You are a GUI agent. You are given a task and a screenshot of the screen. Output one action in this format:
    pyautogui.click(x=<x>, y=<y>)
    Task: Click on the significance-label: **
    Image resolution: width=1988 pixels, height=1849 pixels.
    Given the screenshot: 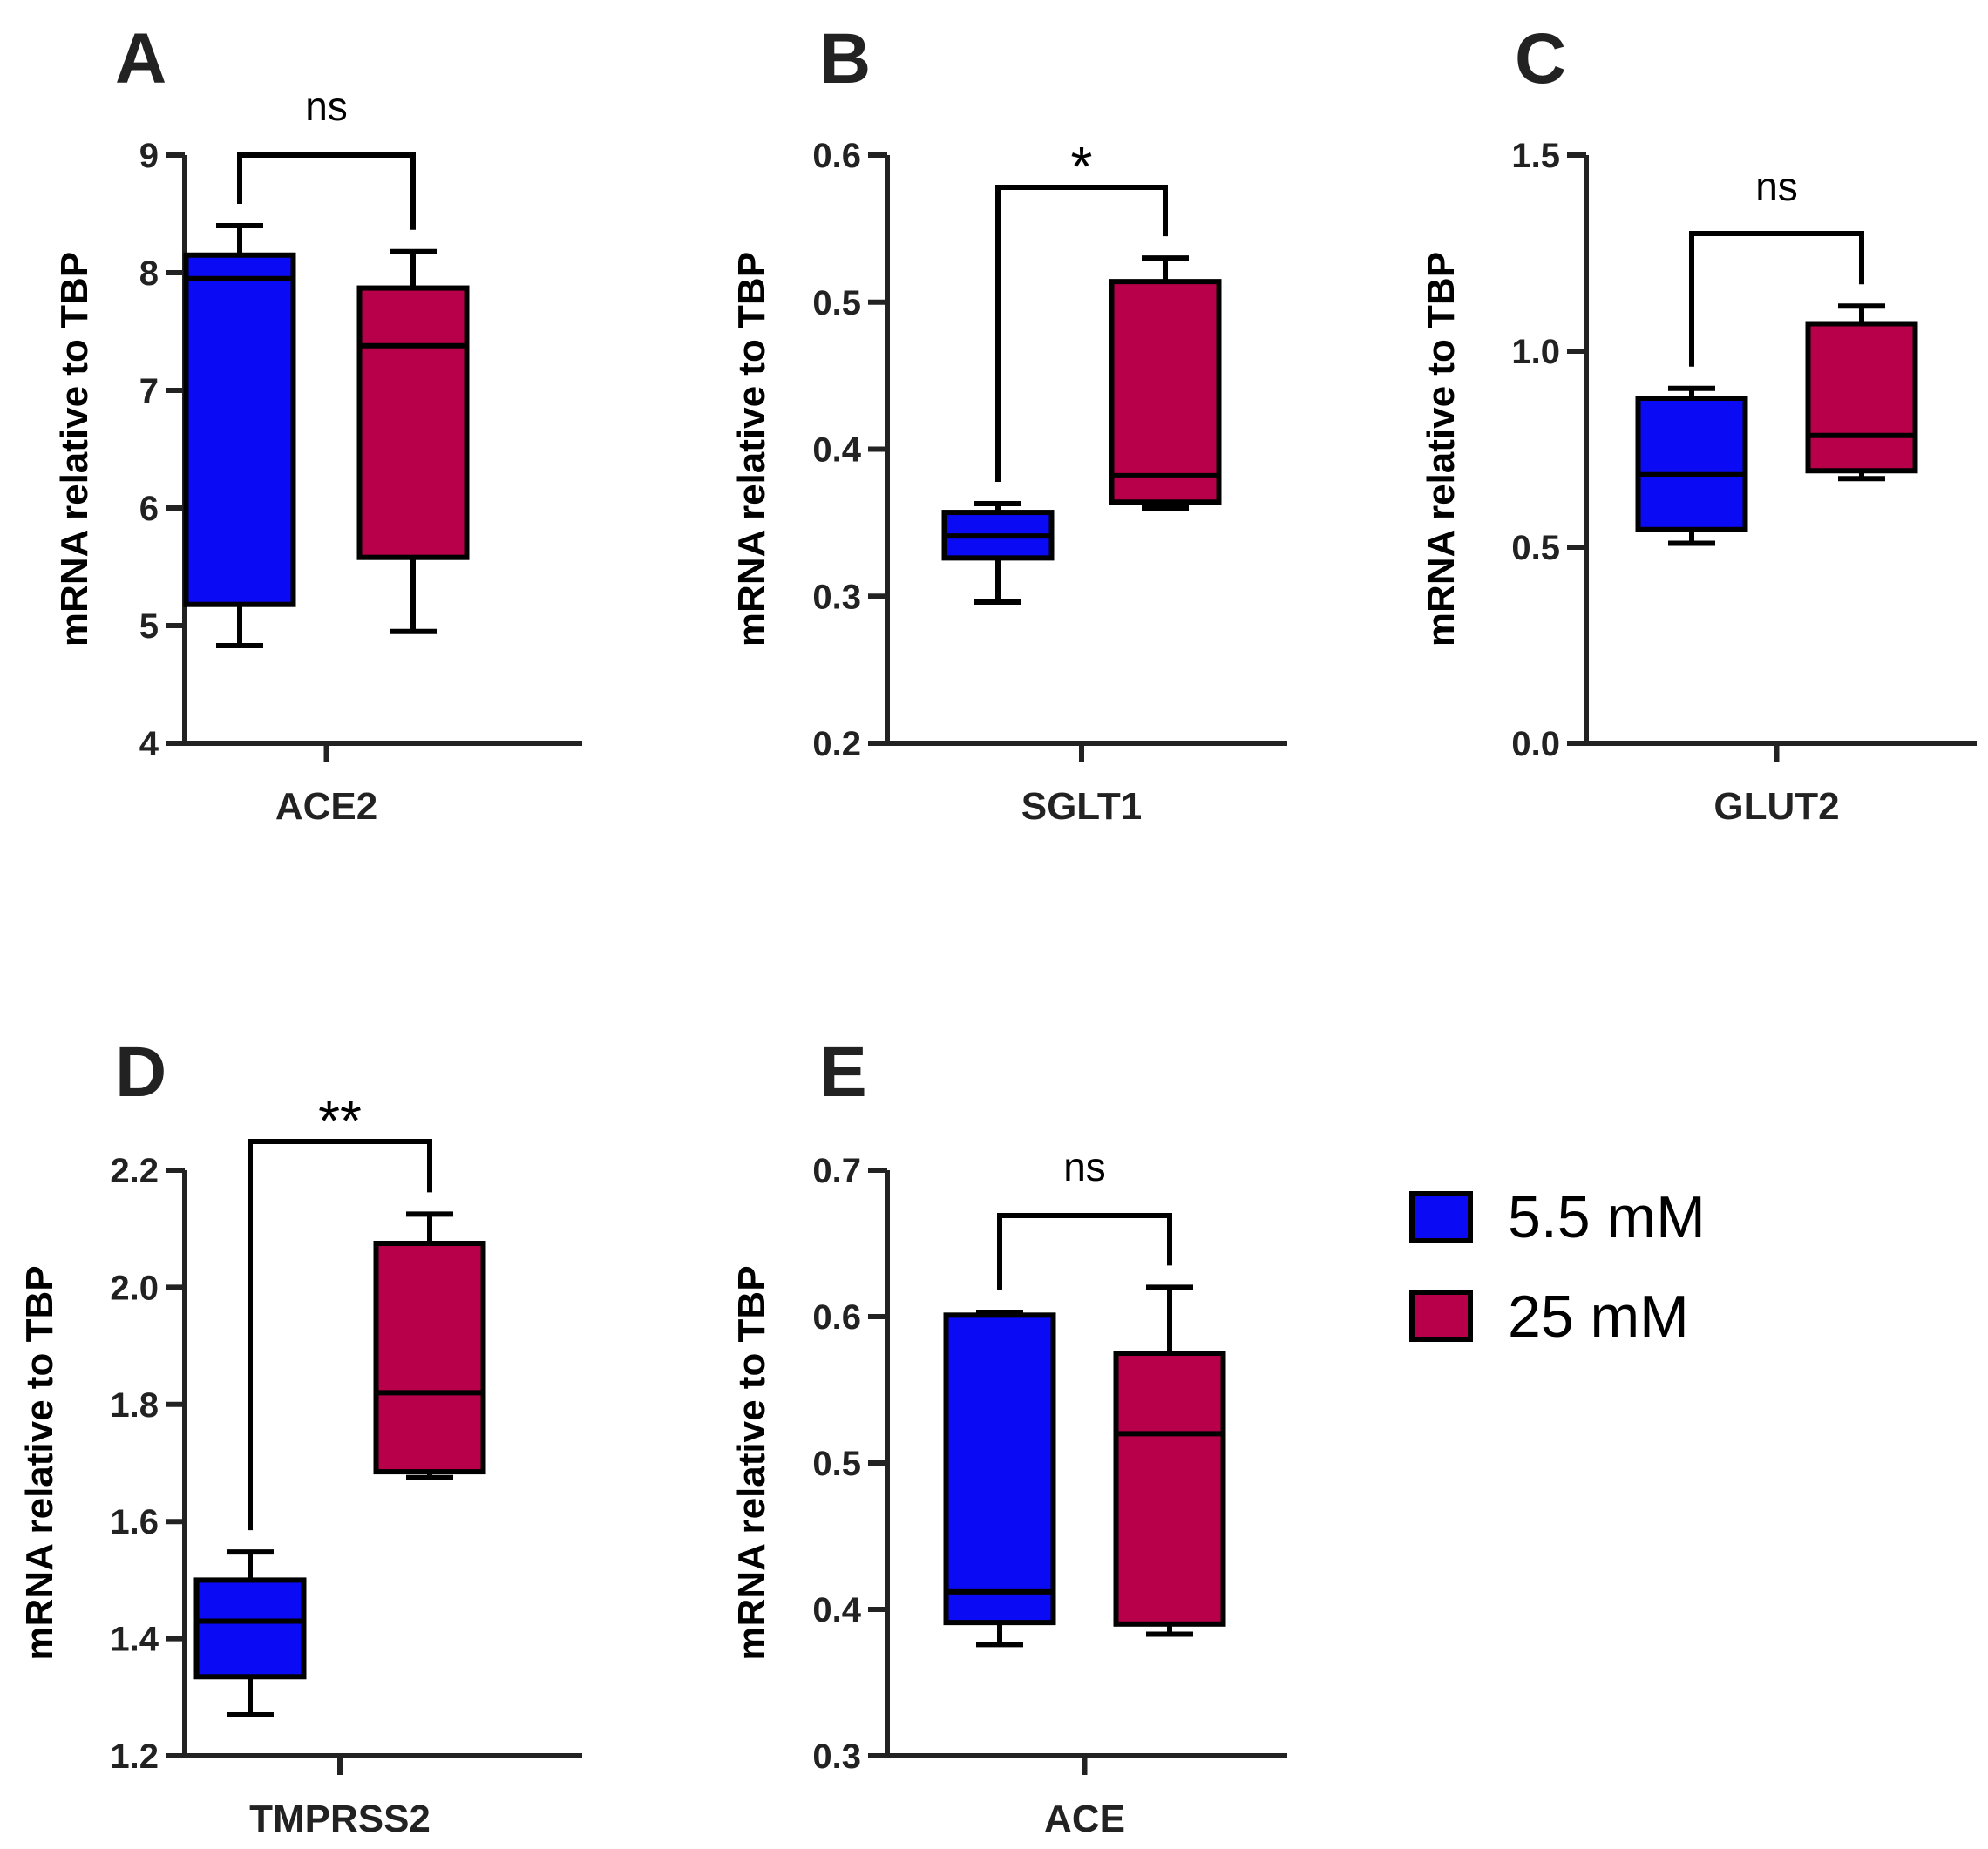 What is the action you would take?
    pyautogui.click(x=340, y=1120)
    